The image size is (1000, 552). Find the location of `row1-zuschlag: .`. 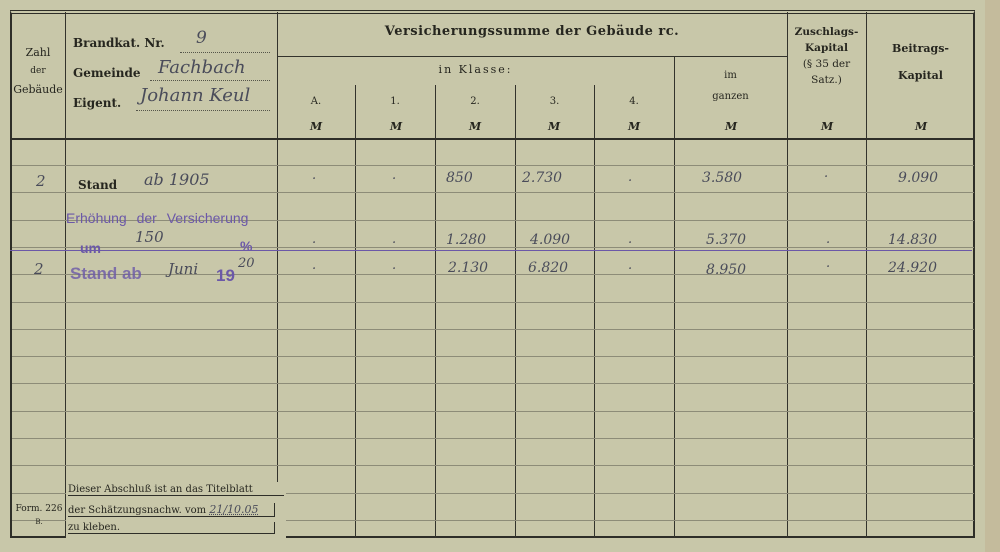

row1-zuschlag: . is located at coordinates (826, 173).